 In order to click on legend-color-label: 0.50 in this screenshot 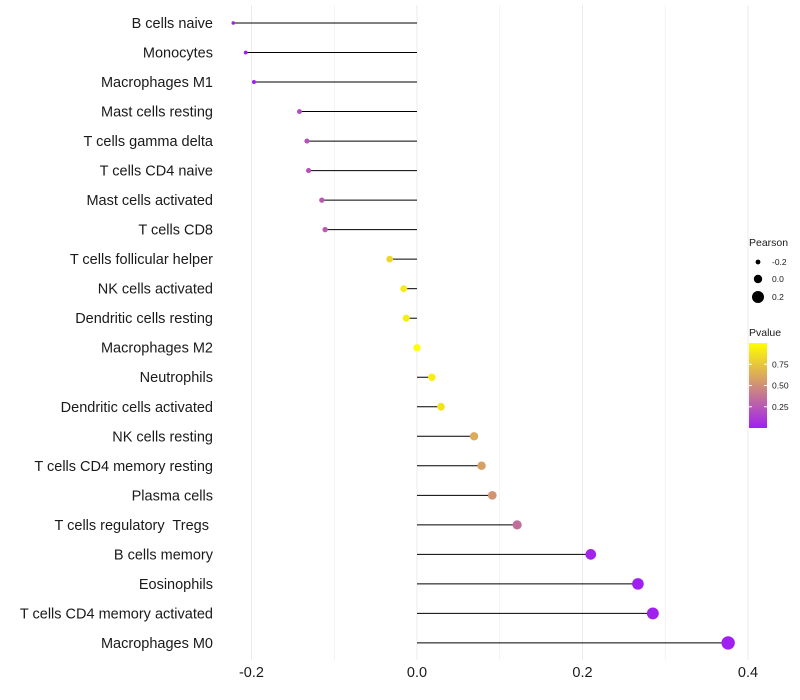, I will do `click(780, 386)`.